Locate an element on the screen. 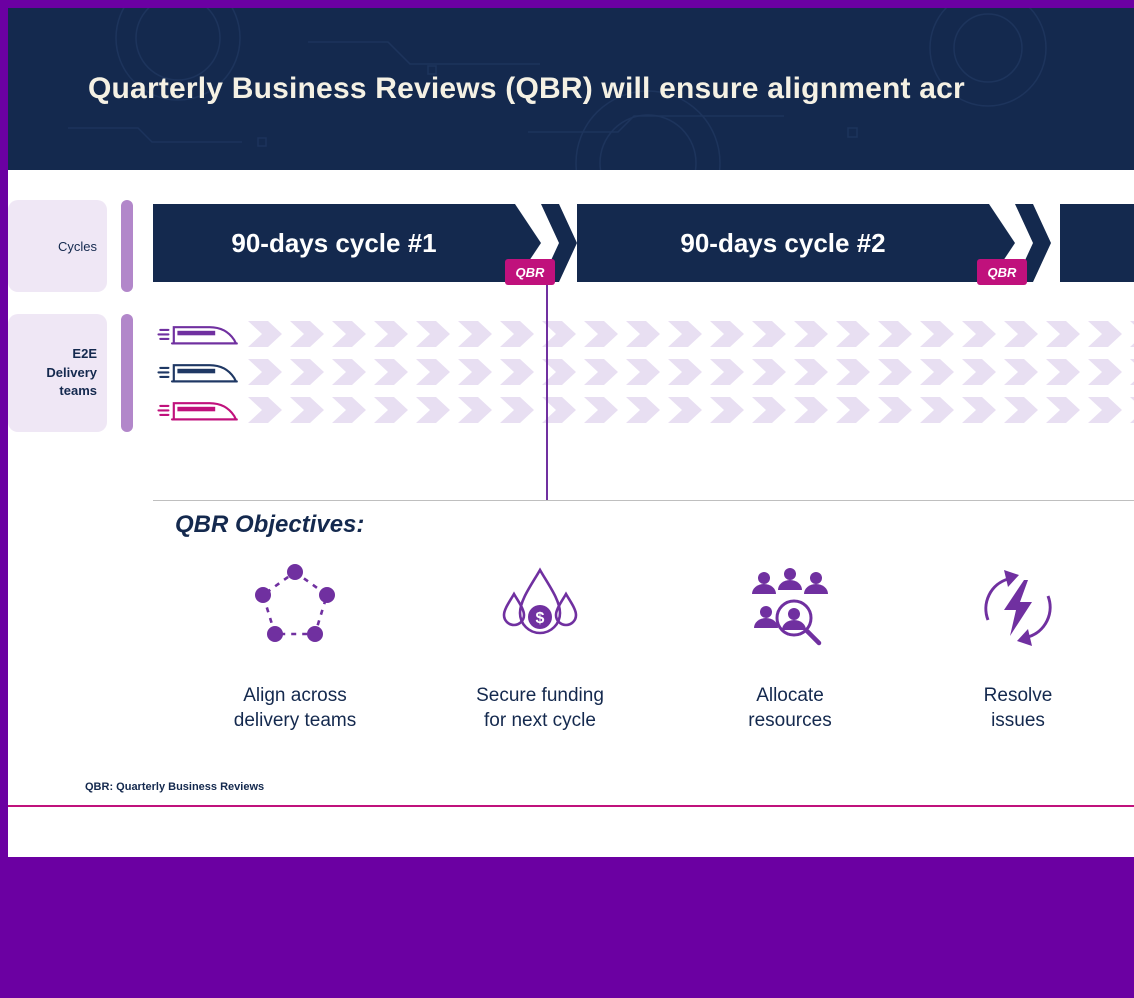 This screenshot has width=1134, height=998. objective-item: Resolve issues is located at coordinates (1016, 645).